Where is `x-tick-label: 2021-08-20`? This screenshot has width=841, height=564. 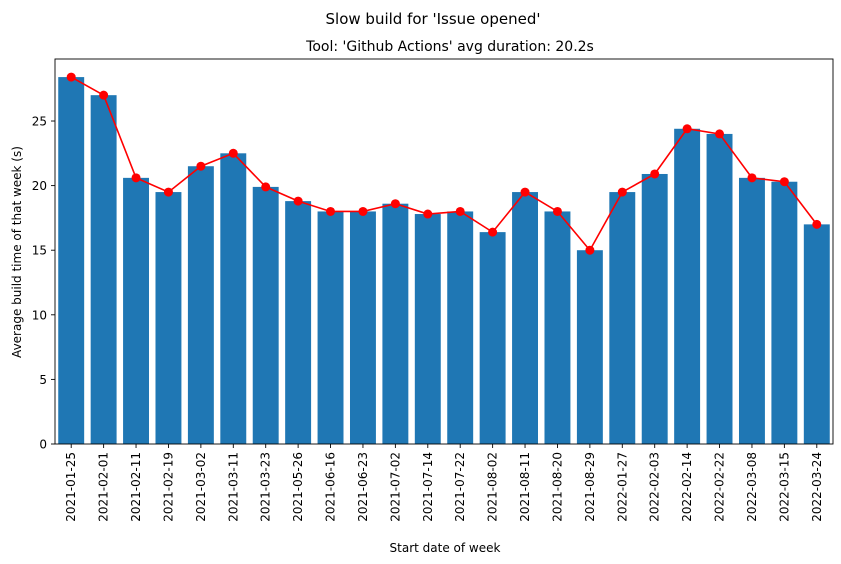 x-tick-label: 2021-08-20 is located at coordinates (557, 487).